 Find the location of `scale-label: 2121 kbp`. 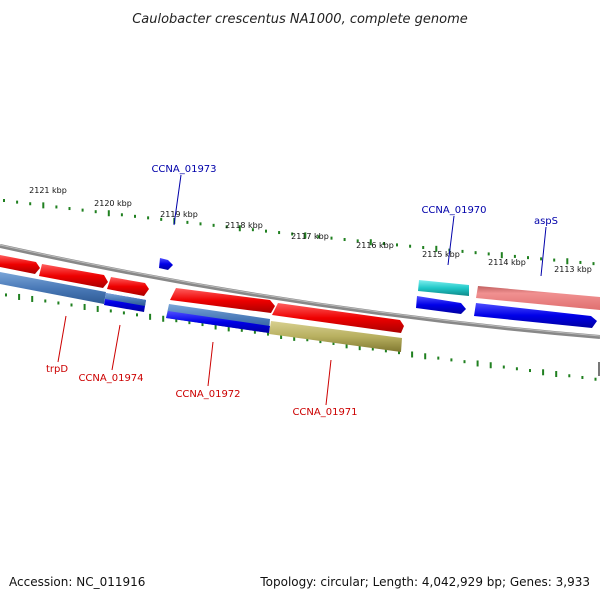

scale-label: 2121 kbp is located at coordinates (48, 190).